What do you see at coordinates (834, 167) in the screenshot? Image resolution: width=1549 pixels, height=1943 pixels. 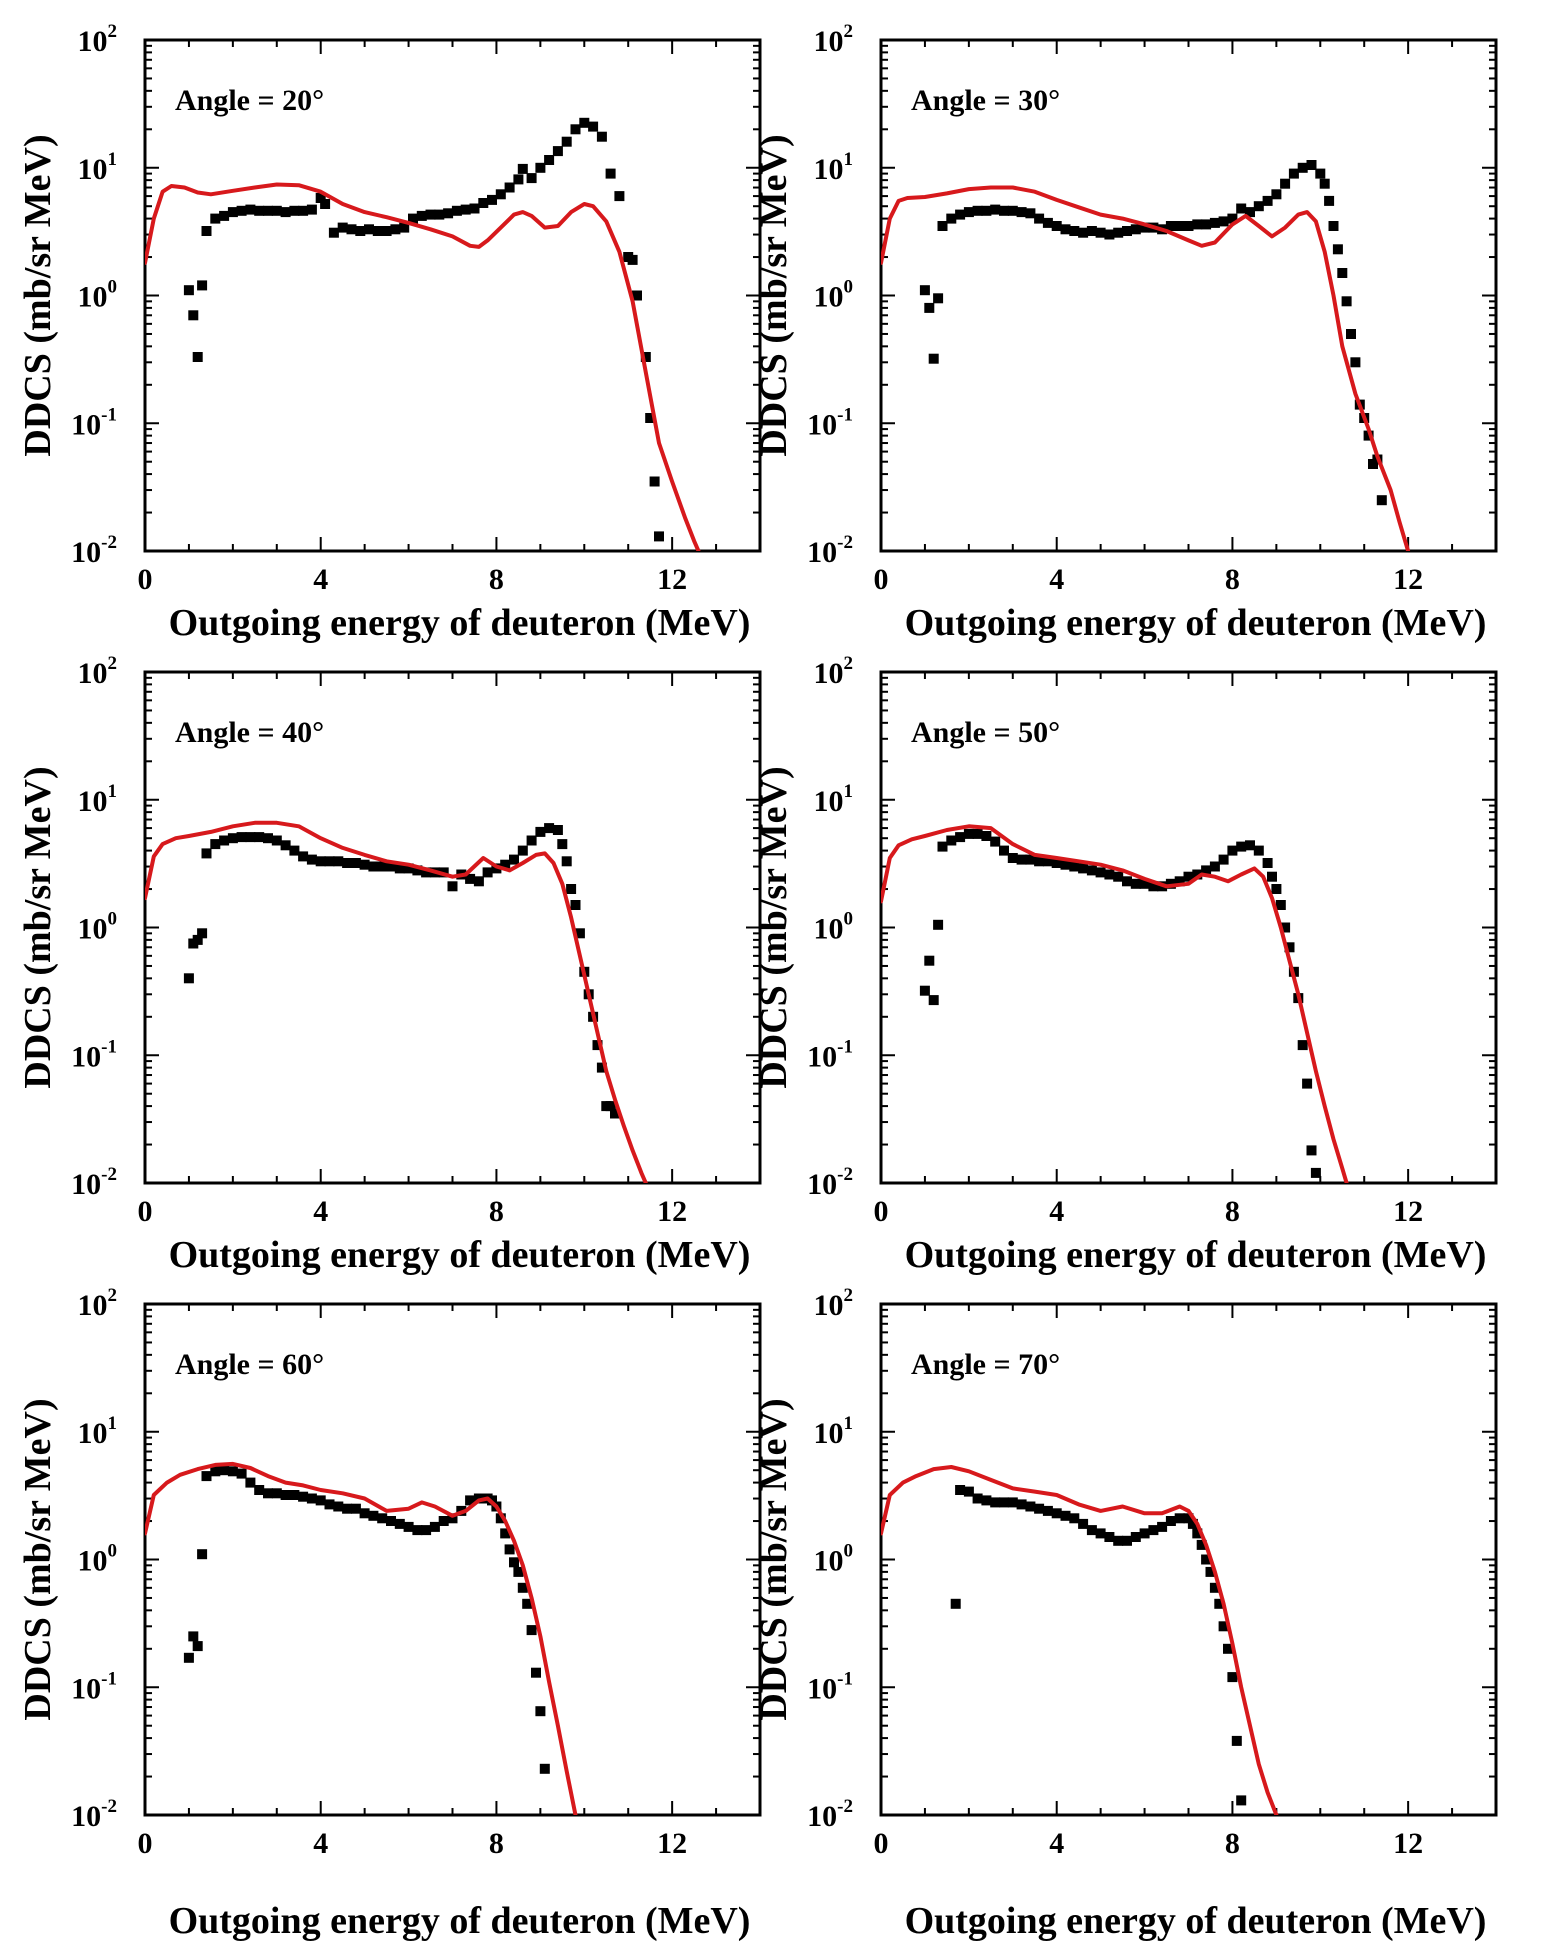 I see `y-tick-label: 10¹` at bounding box center [834, 167].